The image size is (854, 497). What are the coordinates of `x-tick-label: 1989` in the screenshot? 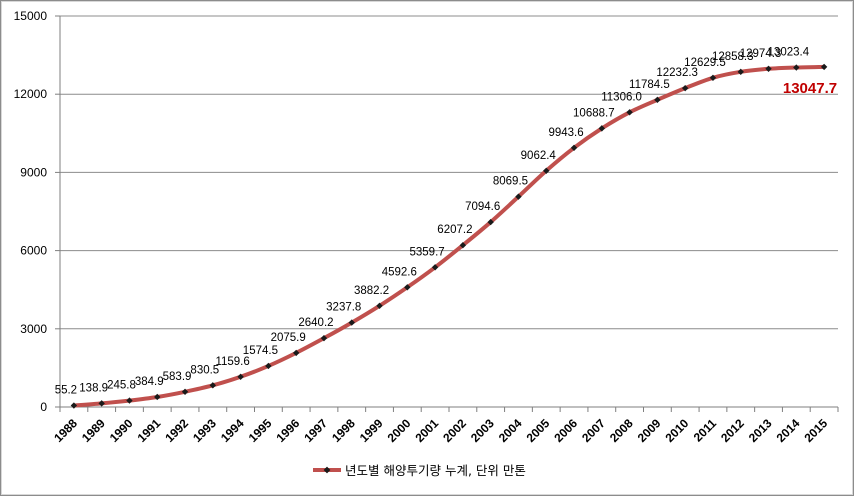 It's located at (93, 430).